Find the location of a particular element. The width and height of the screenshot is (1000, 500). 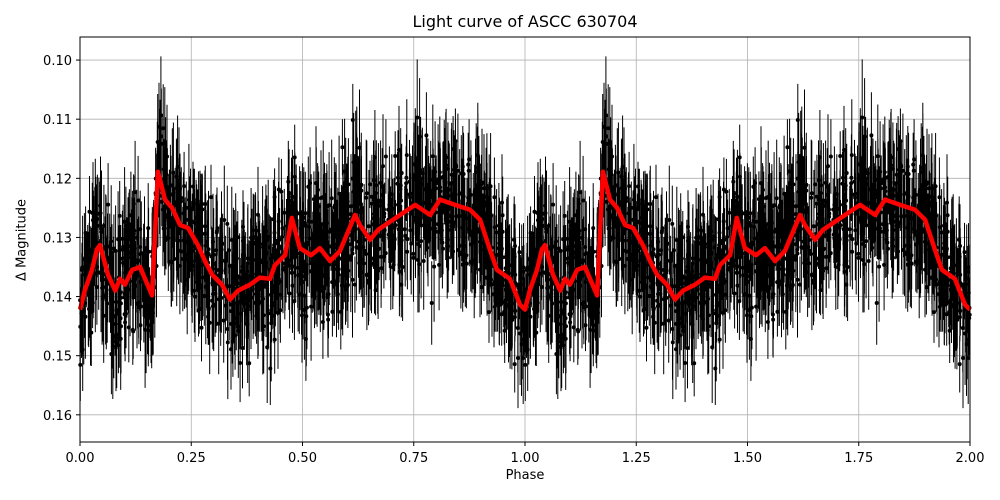

svg-text: 0.00 is located at coordinates (80, 458).